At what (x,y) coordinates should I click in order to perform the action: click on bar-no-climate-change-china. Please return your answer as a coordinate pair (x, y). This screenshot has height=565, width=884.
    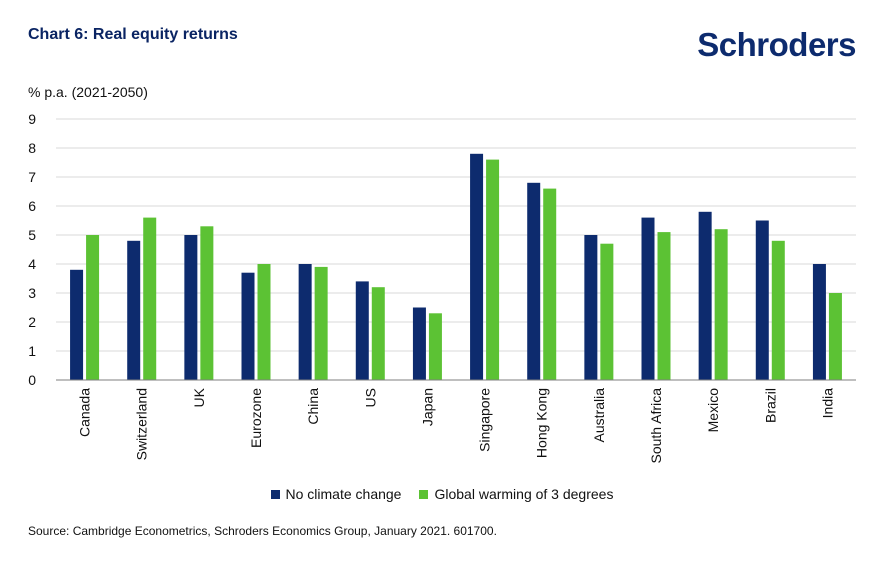
    Looking at the image, I should click on (305, 322).